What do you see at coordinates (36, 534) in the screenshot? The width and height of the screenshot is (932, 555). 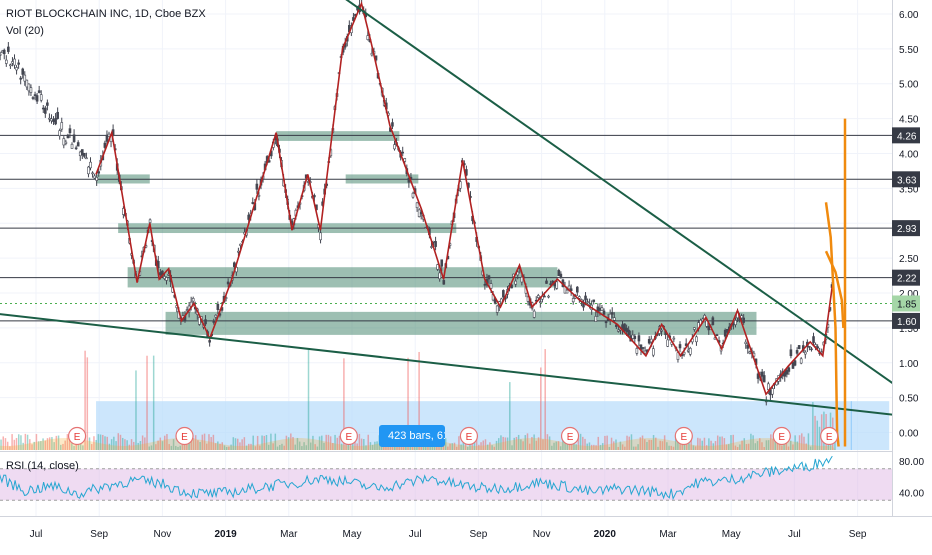 I see `time-tick-label: Jul` at bounding box center [36, 534].